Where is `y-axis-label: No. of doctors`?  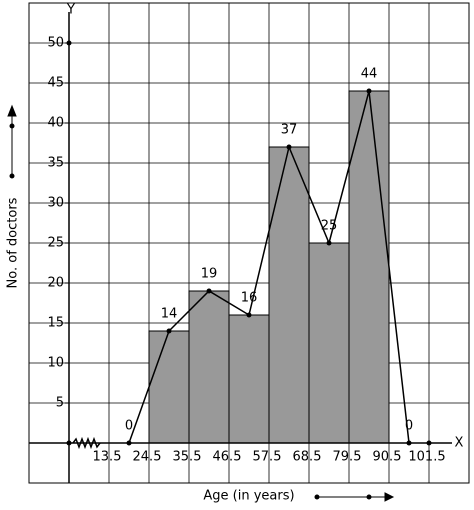
y-axis-label: No. of doctors is located at coordinates (13, 242).